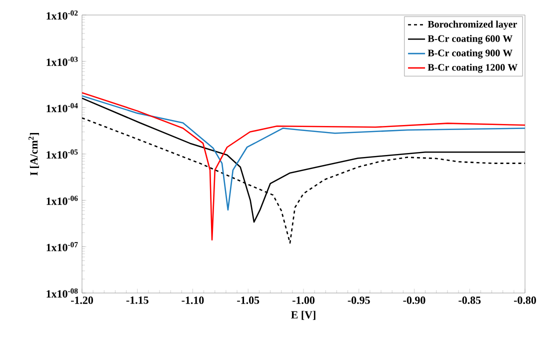  Describe the element at coordinates (62, 247) in the screenshot. I see `y-tick-label: 1x10$^{-07}$` at that location.